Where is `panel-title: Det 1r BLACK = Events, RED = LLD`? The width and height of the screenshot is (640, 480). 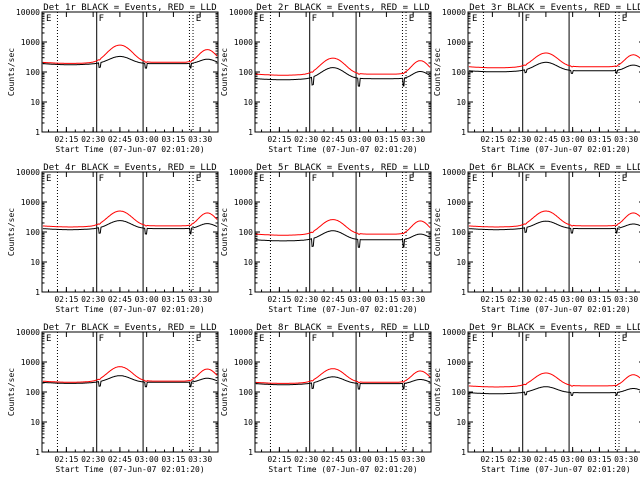
panel-title: Det 1r BLACK = Events, RED = LLD is located at coordinates (129, 8).